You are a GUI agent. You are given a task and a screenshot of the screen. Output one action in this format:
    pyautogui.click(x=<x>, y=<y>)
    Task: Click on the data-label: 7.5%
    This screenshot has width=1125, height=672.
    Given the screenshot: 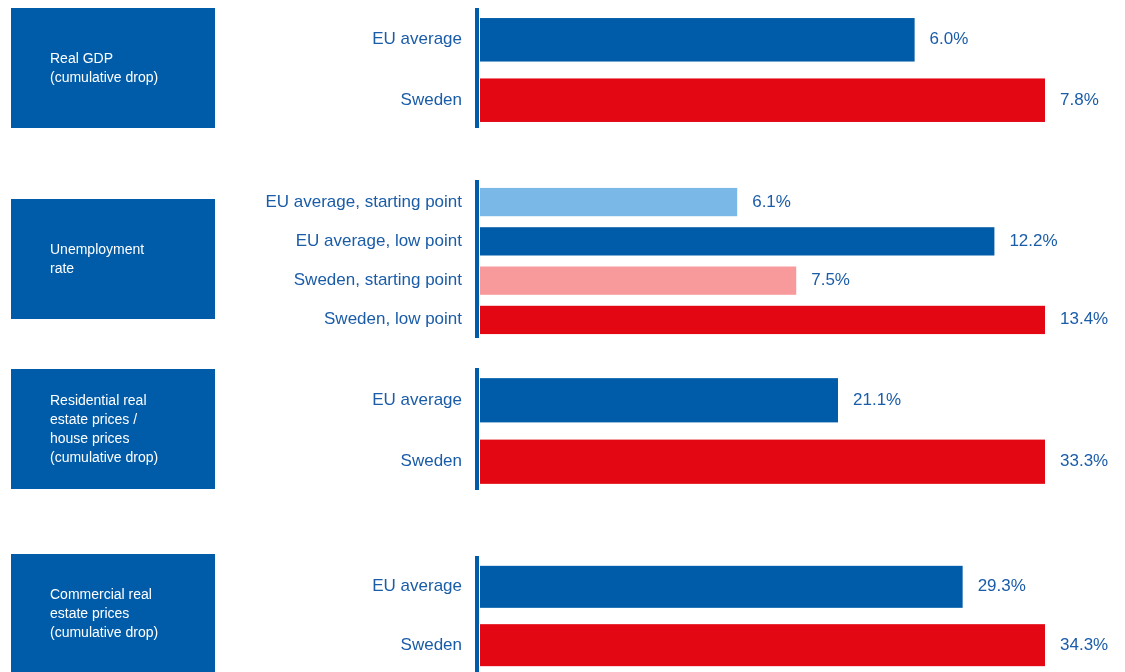 What is the action you would take?
    pyautogui.click(x=830, y=280)
    